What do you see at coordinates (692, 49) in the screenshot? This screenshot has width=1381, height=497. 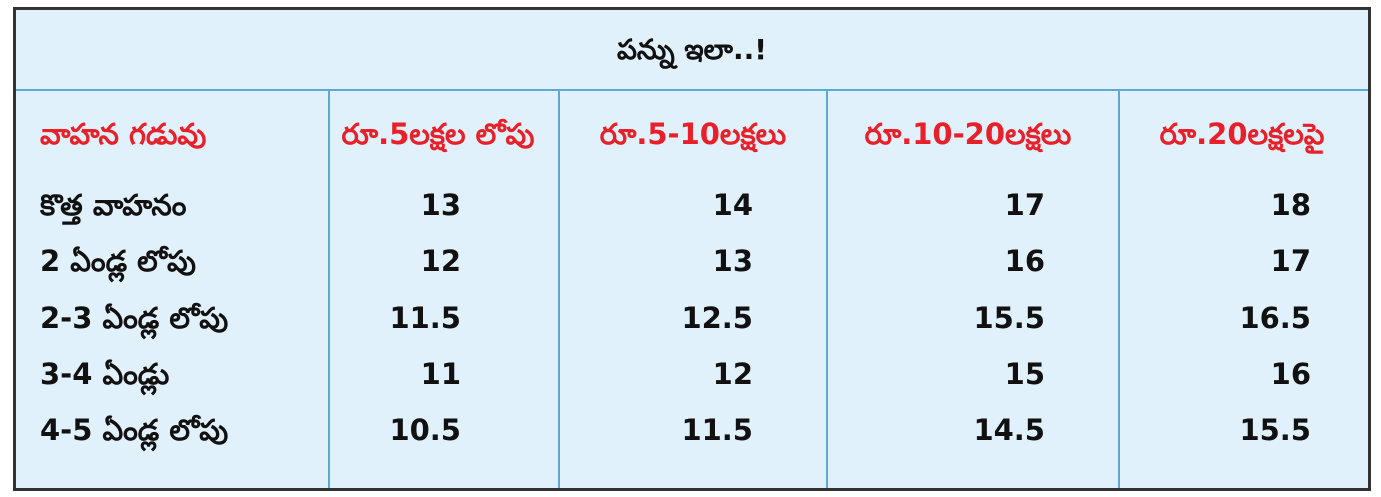 I see `table-title: పన్ను ఇలా..!` at bounding box center [692, 49].